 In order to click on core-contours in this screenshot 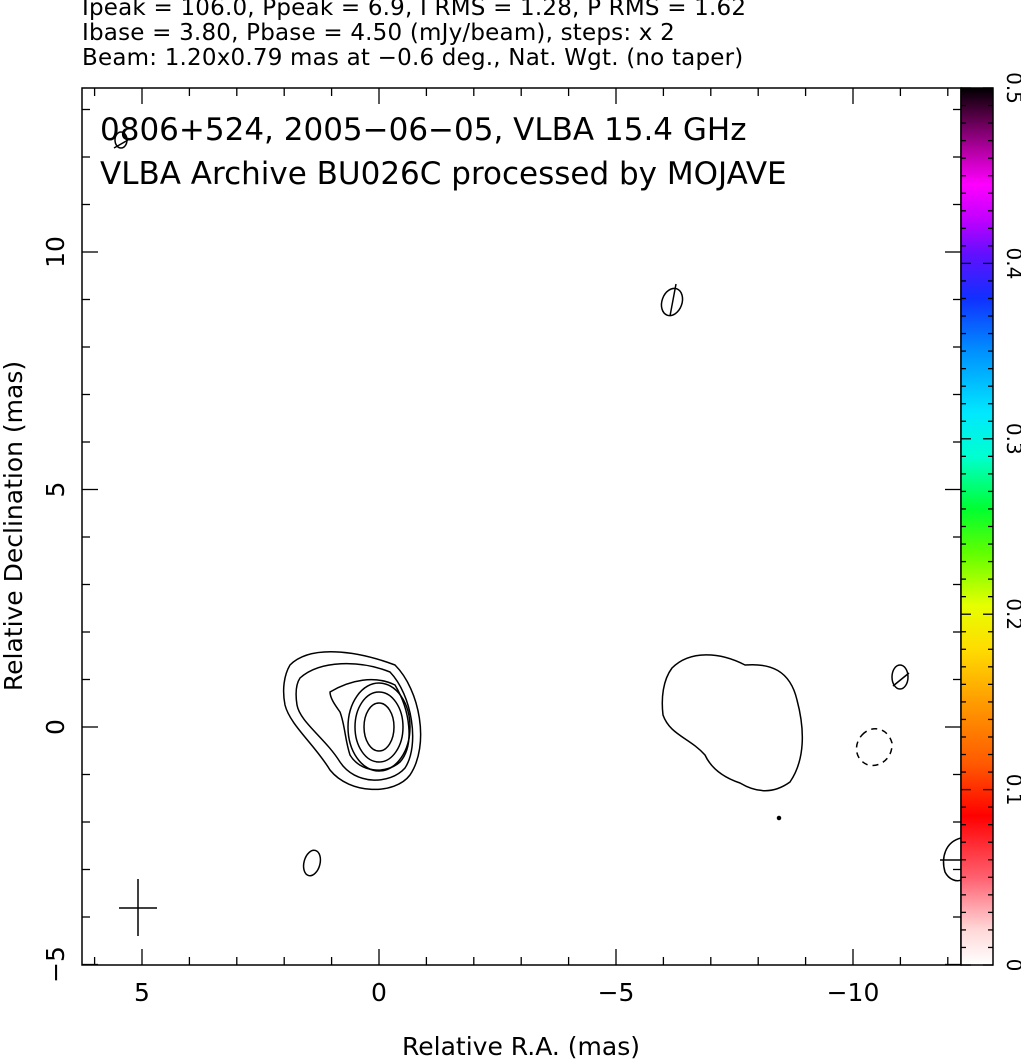, I will do `click(352, 721)`.